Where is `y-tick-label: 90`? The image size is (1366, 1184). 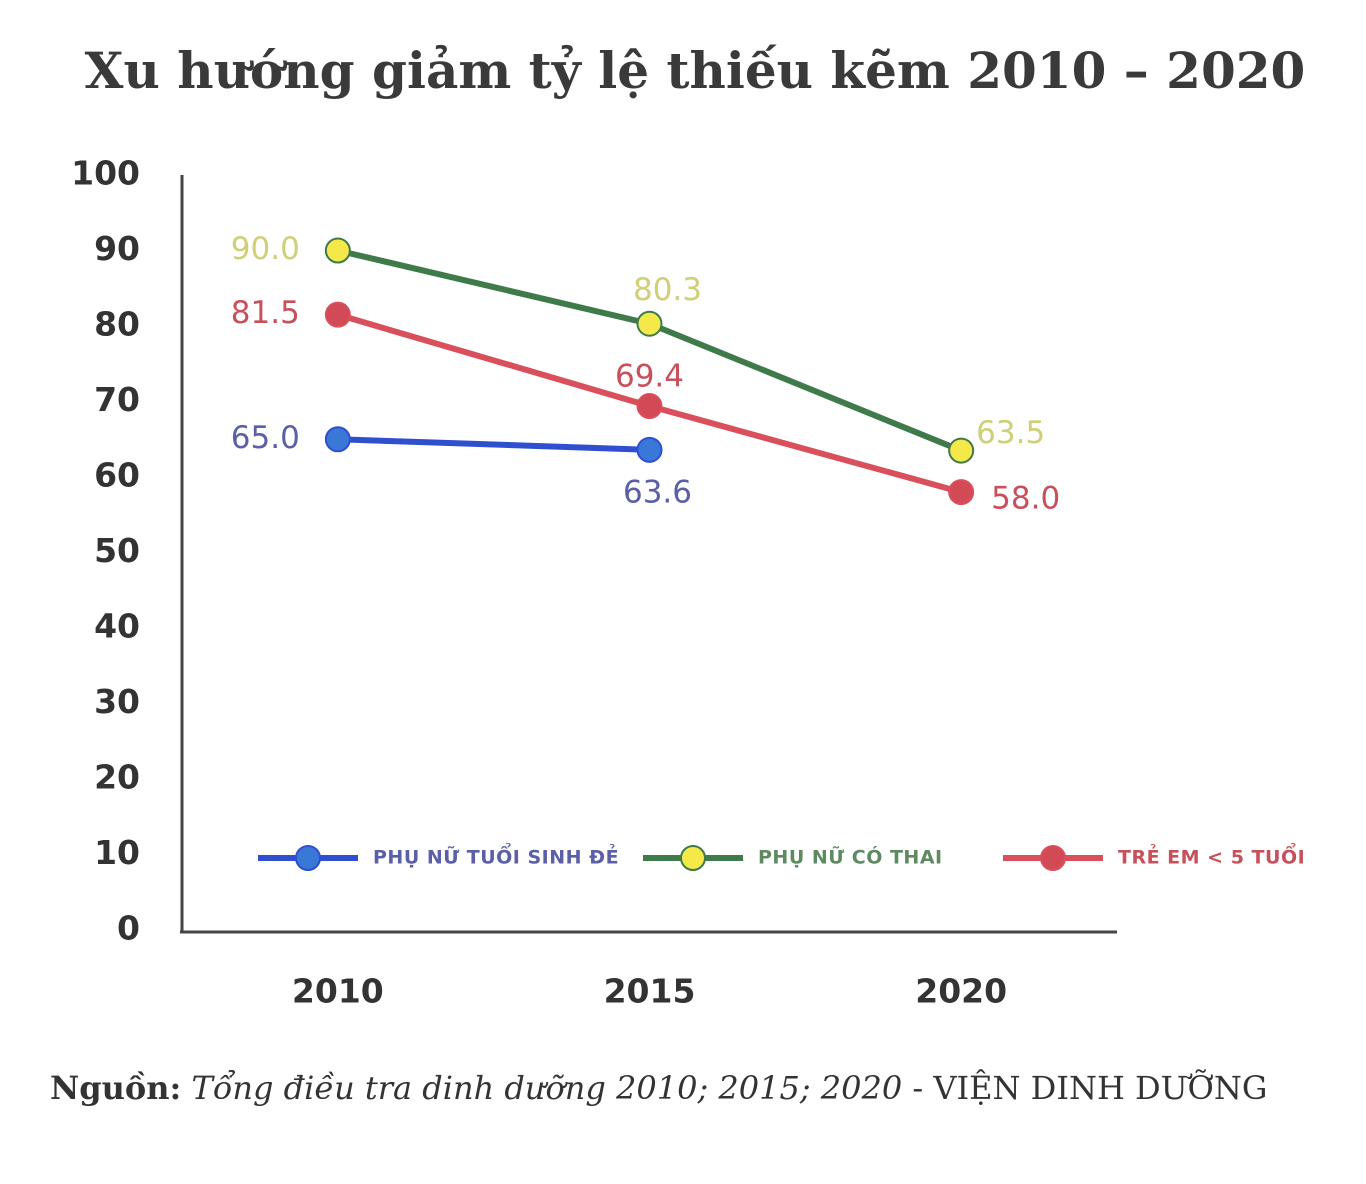
y-tick-label: 90 is located at coordinates (117, 248).